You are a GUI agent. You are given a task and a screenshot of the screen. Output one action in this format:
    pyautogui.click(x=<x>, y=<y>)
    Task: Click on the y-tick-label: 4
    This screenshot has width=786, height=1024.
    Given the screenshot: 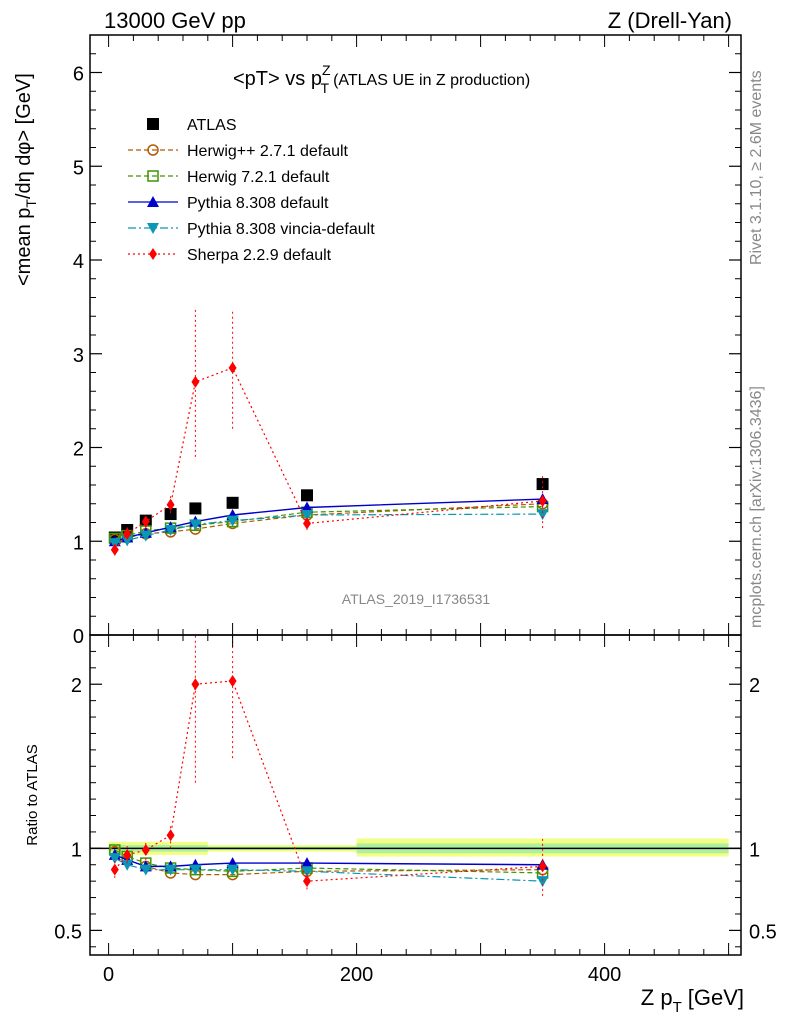 What is the action you would take?
    pyautogui.click(x=78, y=262)
    